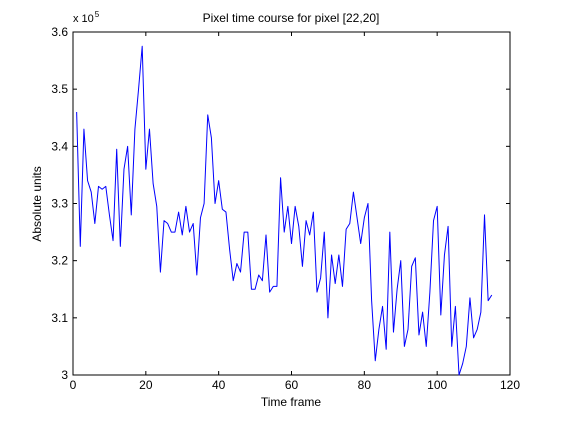 This screenshot has height=424, width=561. I want to click on x-axis-label: Time frame, so click(291, 402).